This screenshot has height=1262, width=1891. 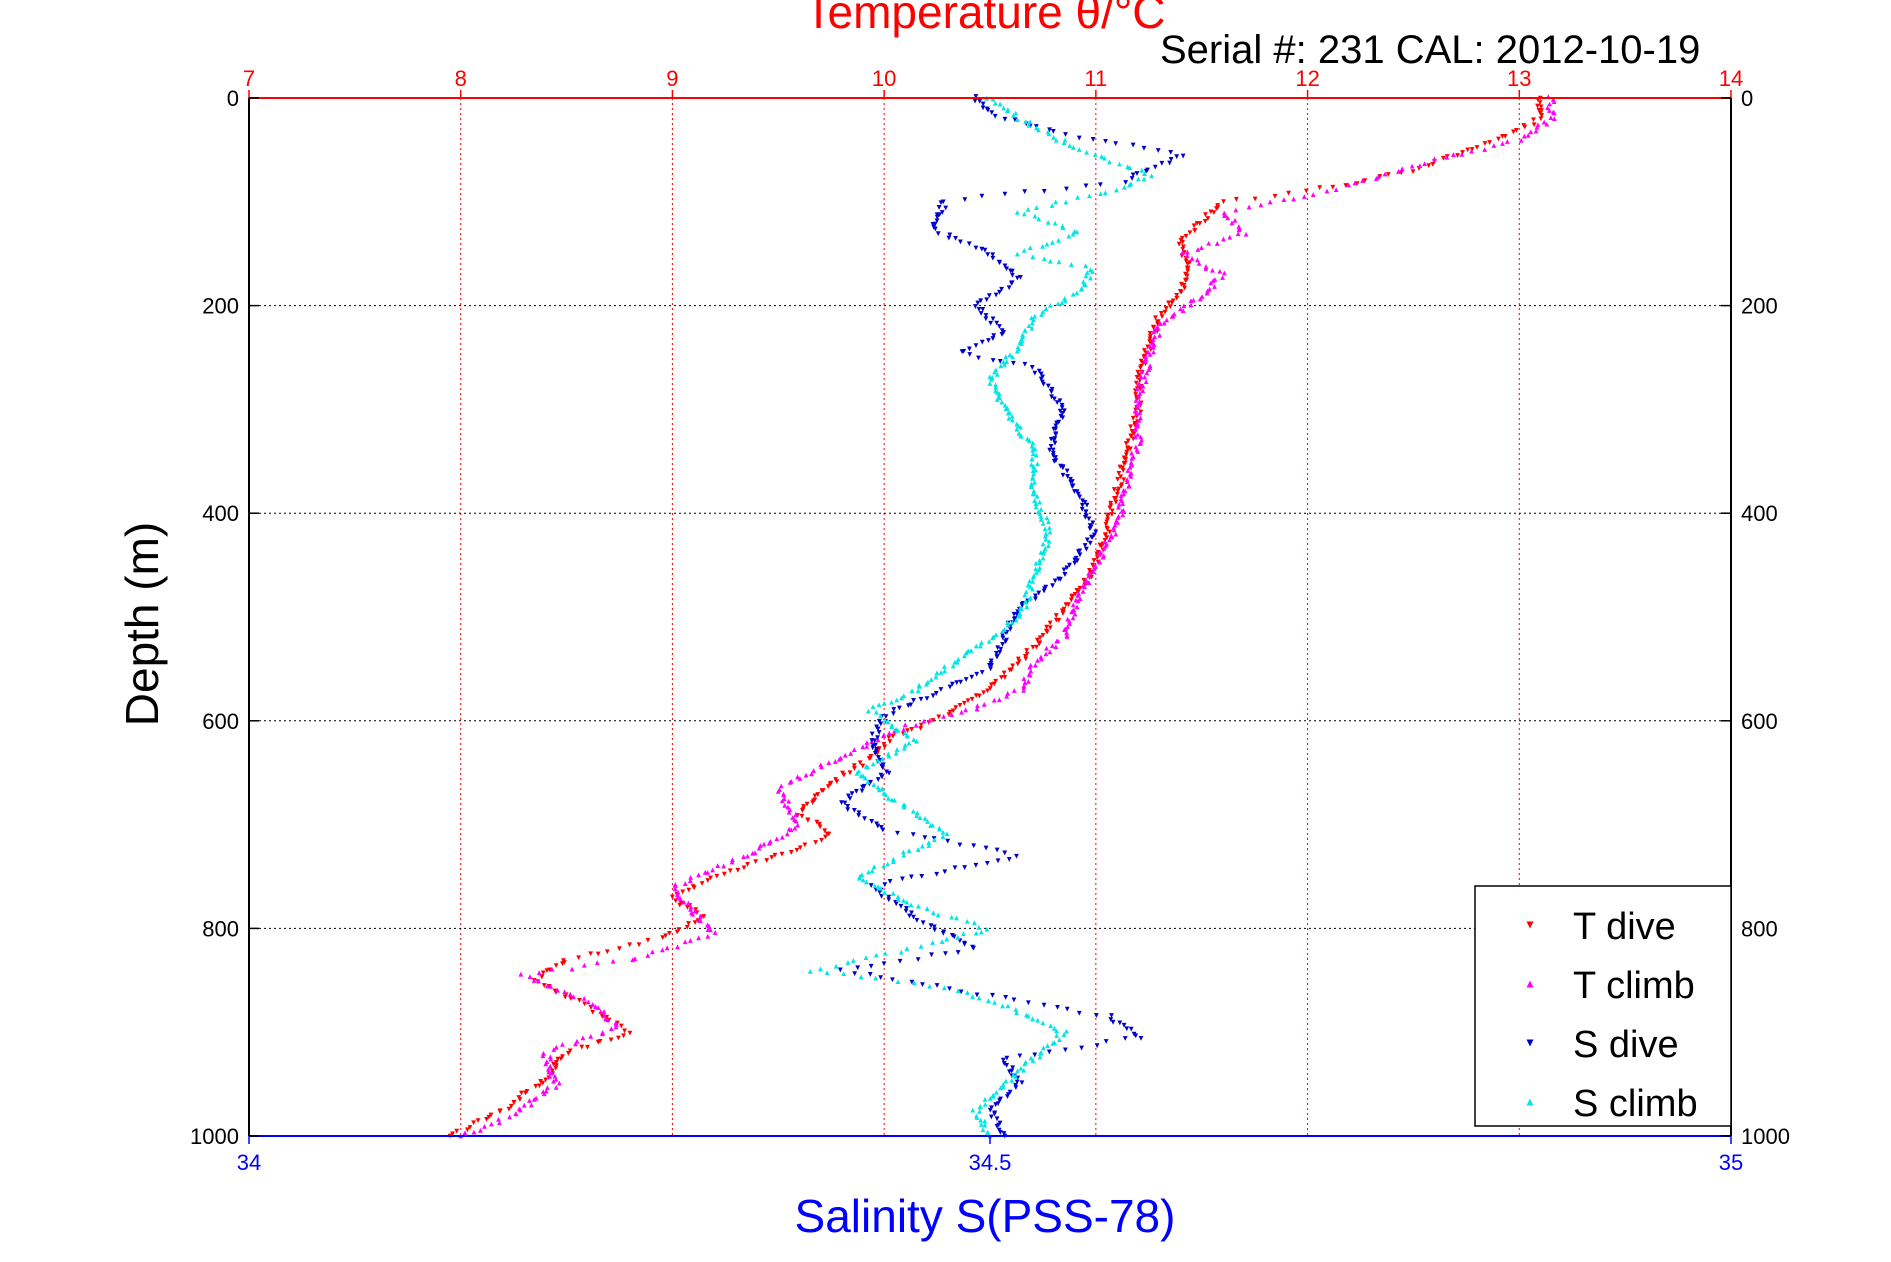 What do you see at coordinates (672, 78) in the screenshot?
I see `temperature-tick-label: 9` at bounding box center [672, 78].